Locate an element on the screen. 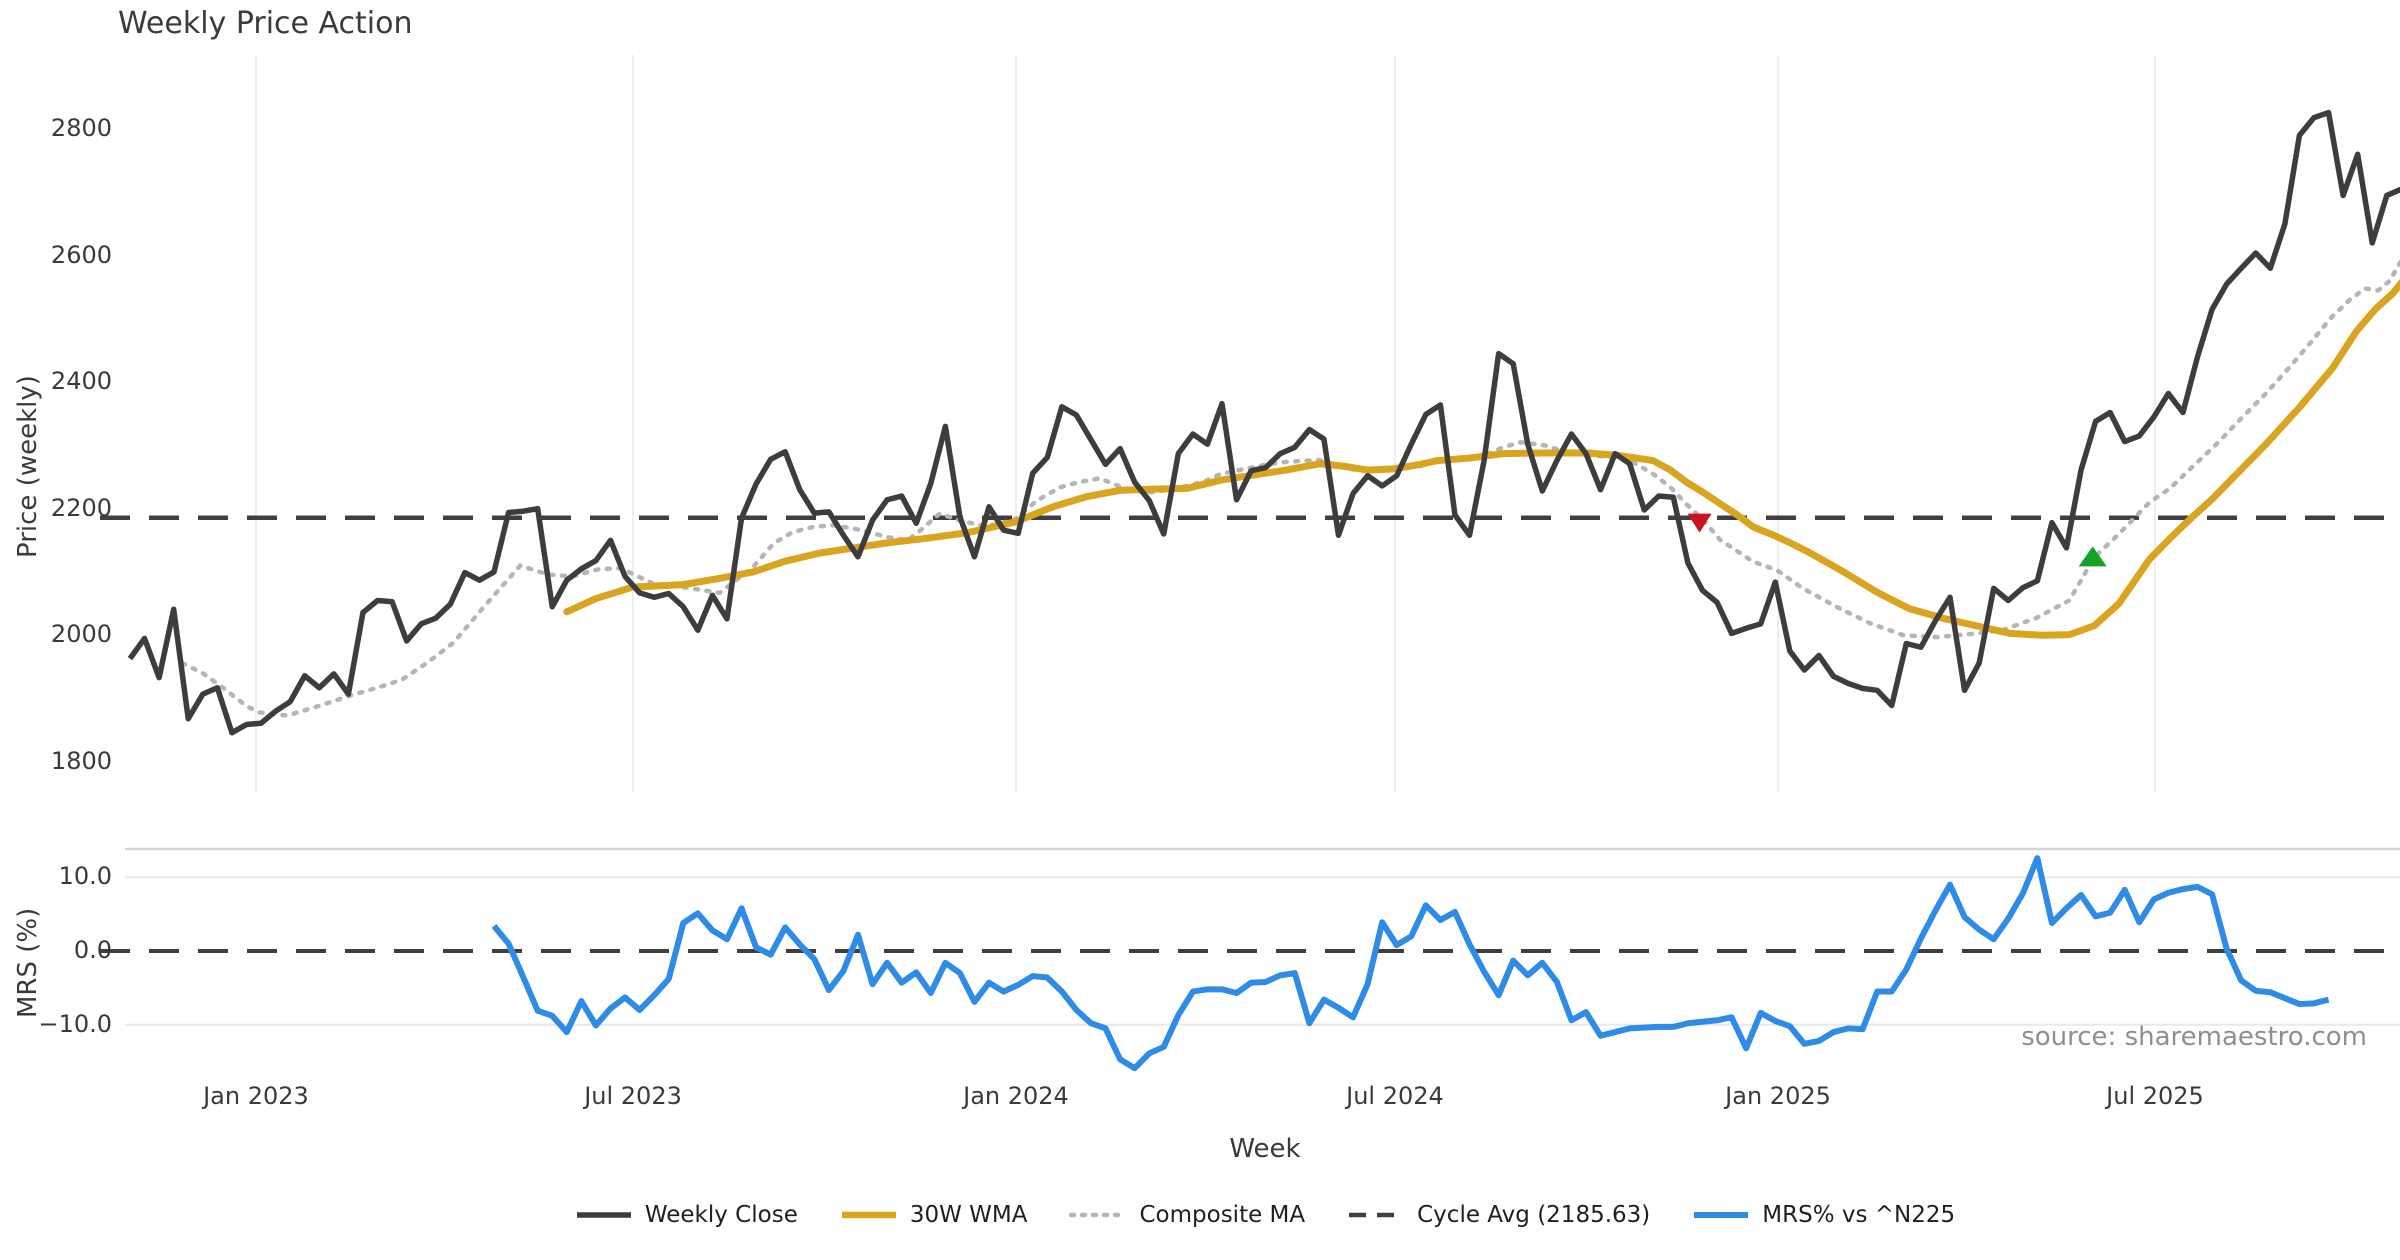 Image resolution: width=2400 pixels, height=1260 pixels. price-axis-tick: 2600 is located at coordinates (81, 254).